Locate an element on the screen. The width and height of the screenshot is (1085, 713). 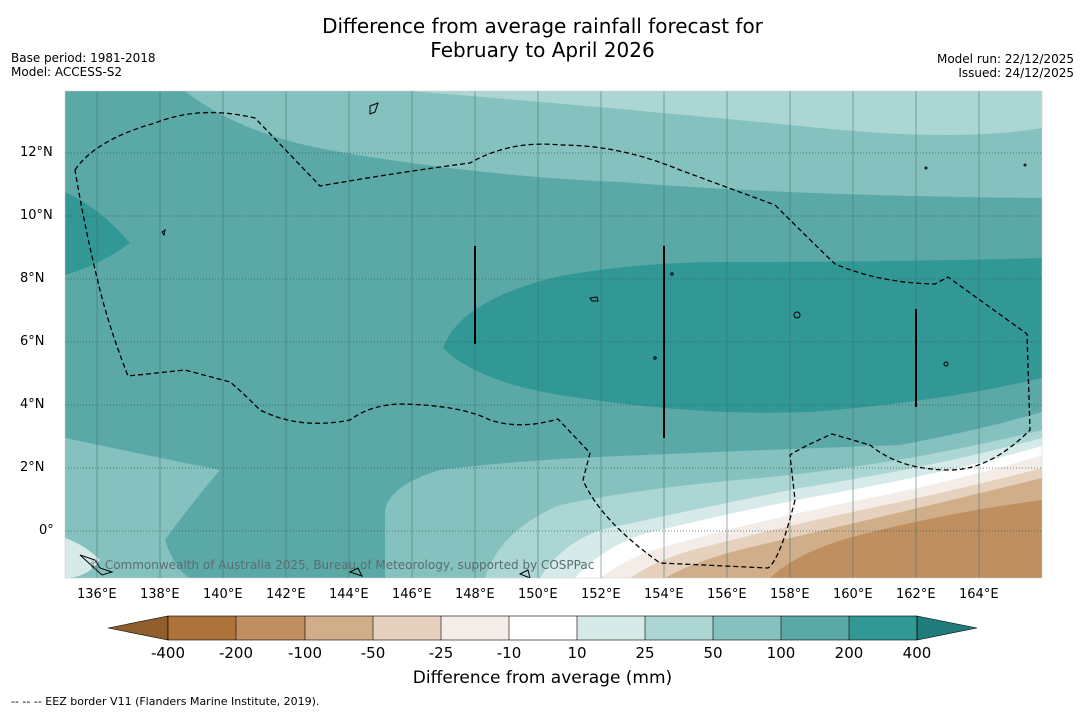
legend-tick-label: -400 is located at coordinates (168, 653).